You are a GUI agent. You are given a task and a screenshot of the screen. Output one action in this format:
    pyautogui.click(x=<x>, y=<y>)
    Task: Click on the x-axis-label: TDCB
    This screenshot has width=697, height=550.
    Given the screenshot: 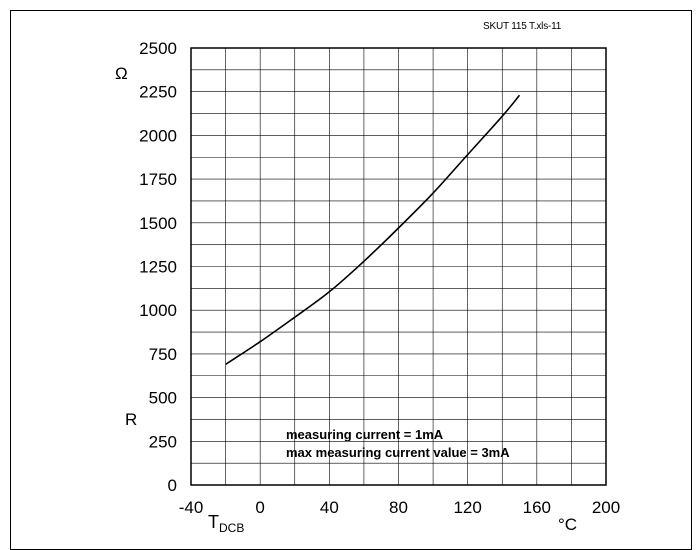 What is the action you would take?
    pyautogui.click(x=226, y=522)
    